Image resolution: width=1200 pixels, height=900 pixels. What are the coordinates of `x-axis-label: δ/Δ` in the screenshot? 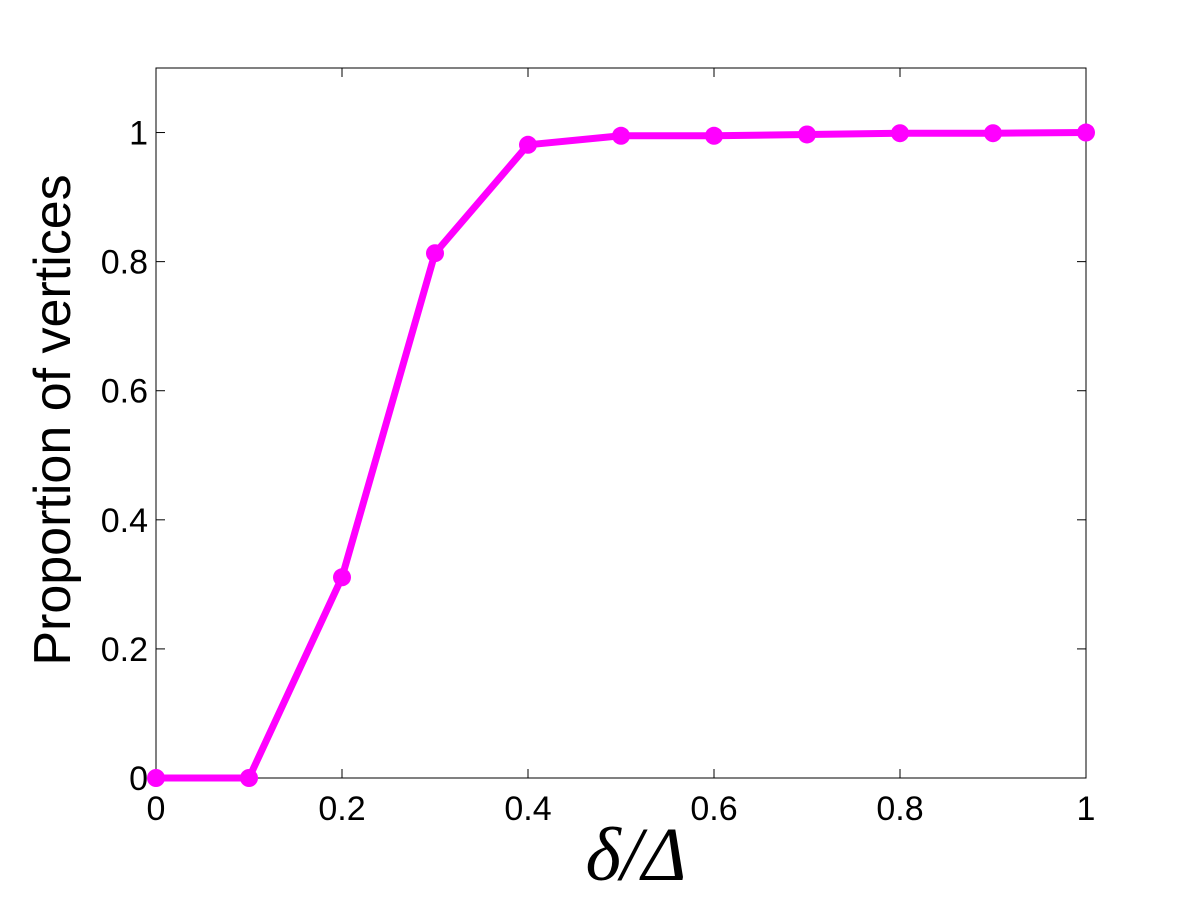 It's located at (635, 855).